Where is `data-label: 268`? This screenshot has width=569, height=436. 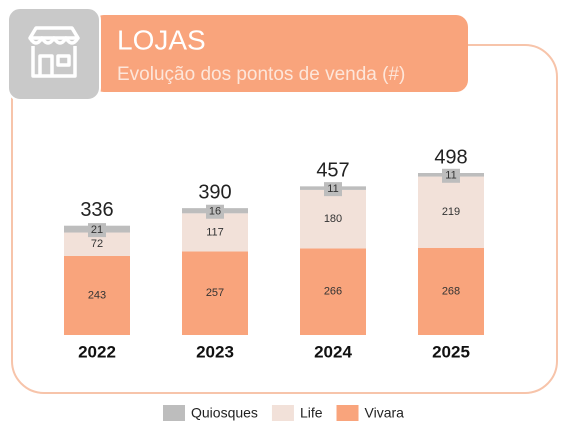 data-label: 268 is located at coordinates (451, 291).